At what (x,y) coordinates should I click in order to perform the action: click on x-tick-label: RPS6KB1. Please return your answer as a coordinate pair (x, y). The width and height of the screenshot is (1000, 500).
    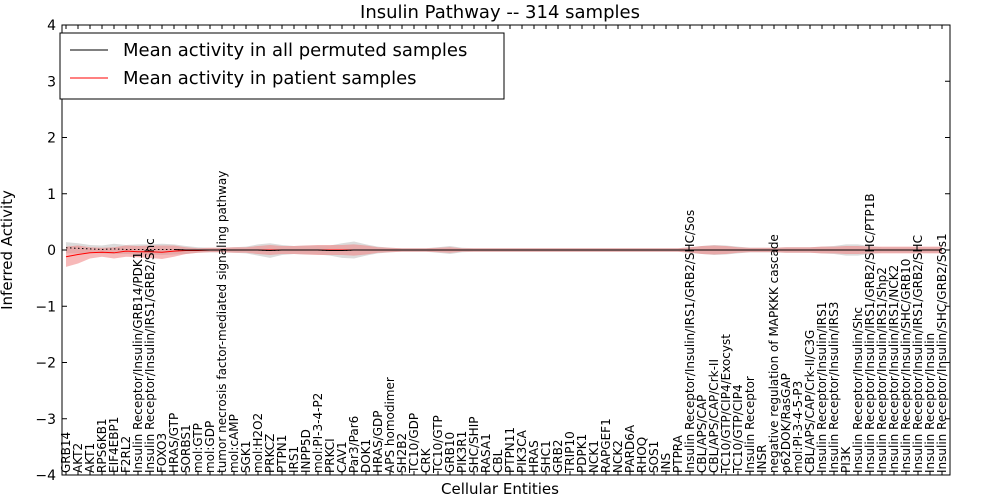
    Looking at the image, I should click on (102, 445).